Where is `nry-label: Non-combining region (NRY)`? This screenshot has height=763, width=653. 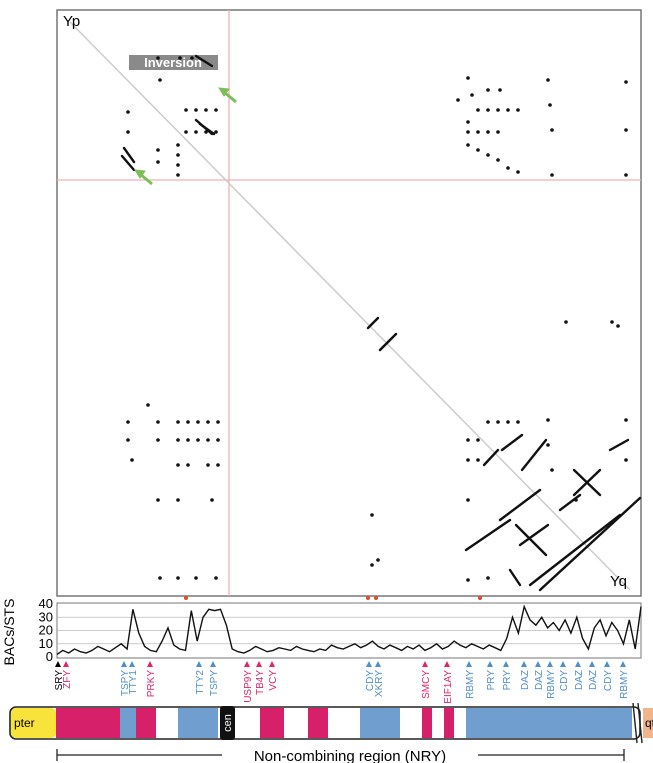 nry-label: Non-combining region (NRY) is located at coordinates (350, 755).